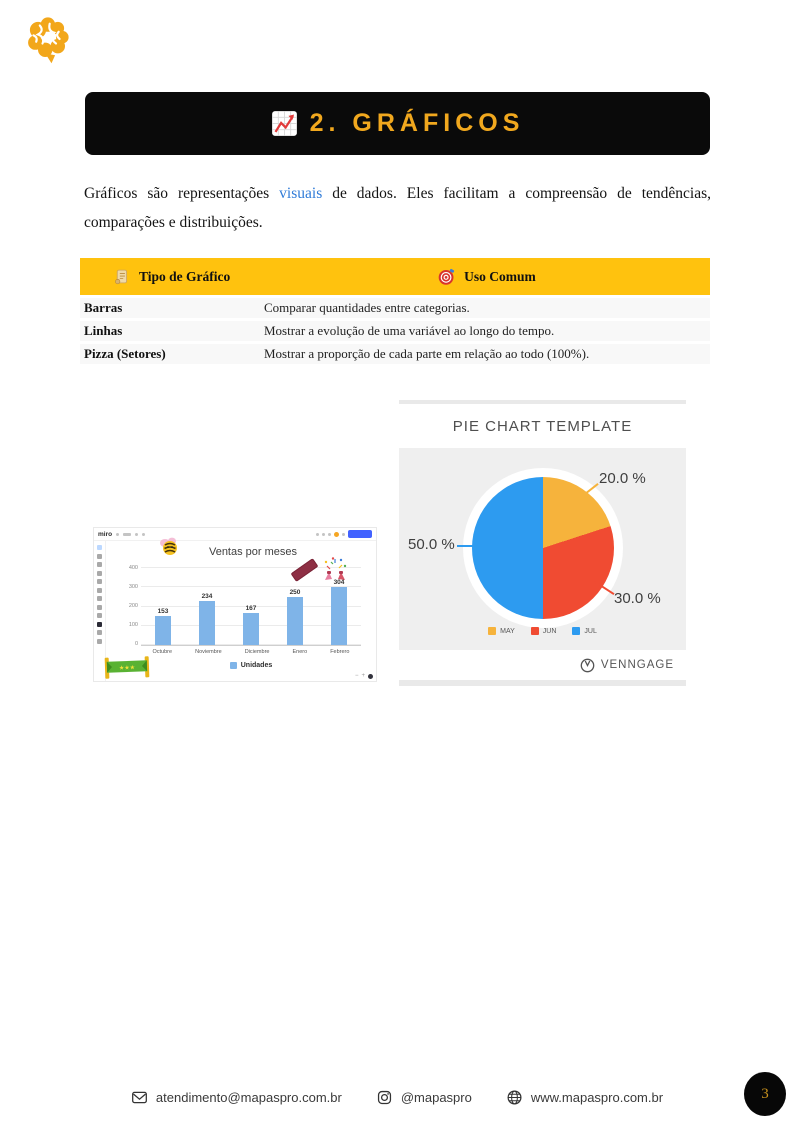 Image resolution: width=794 pixels, height=1123 pixels. I want to click on page-number: 3, so click(765, 1093).